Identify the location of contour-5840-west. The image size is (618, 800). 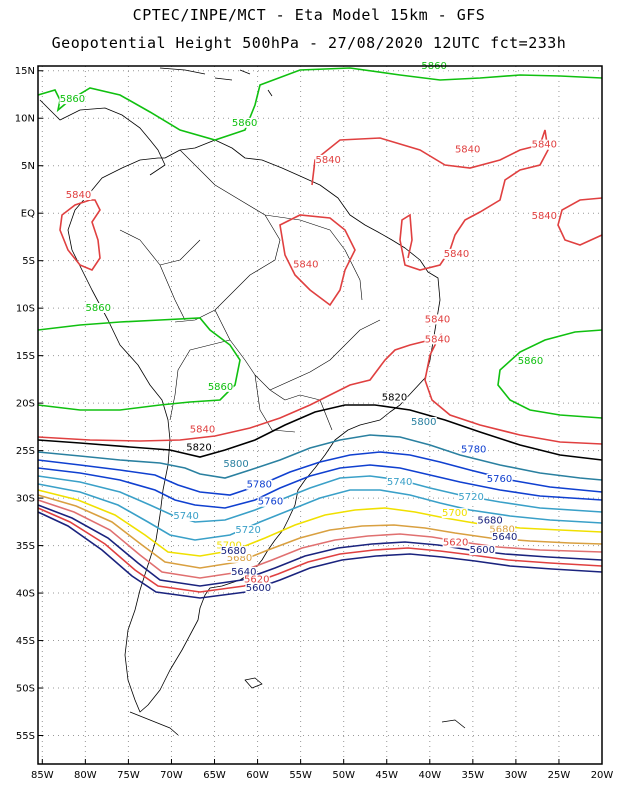
(80, 235).